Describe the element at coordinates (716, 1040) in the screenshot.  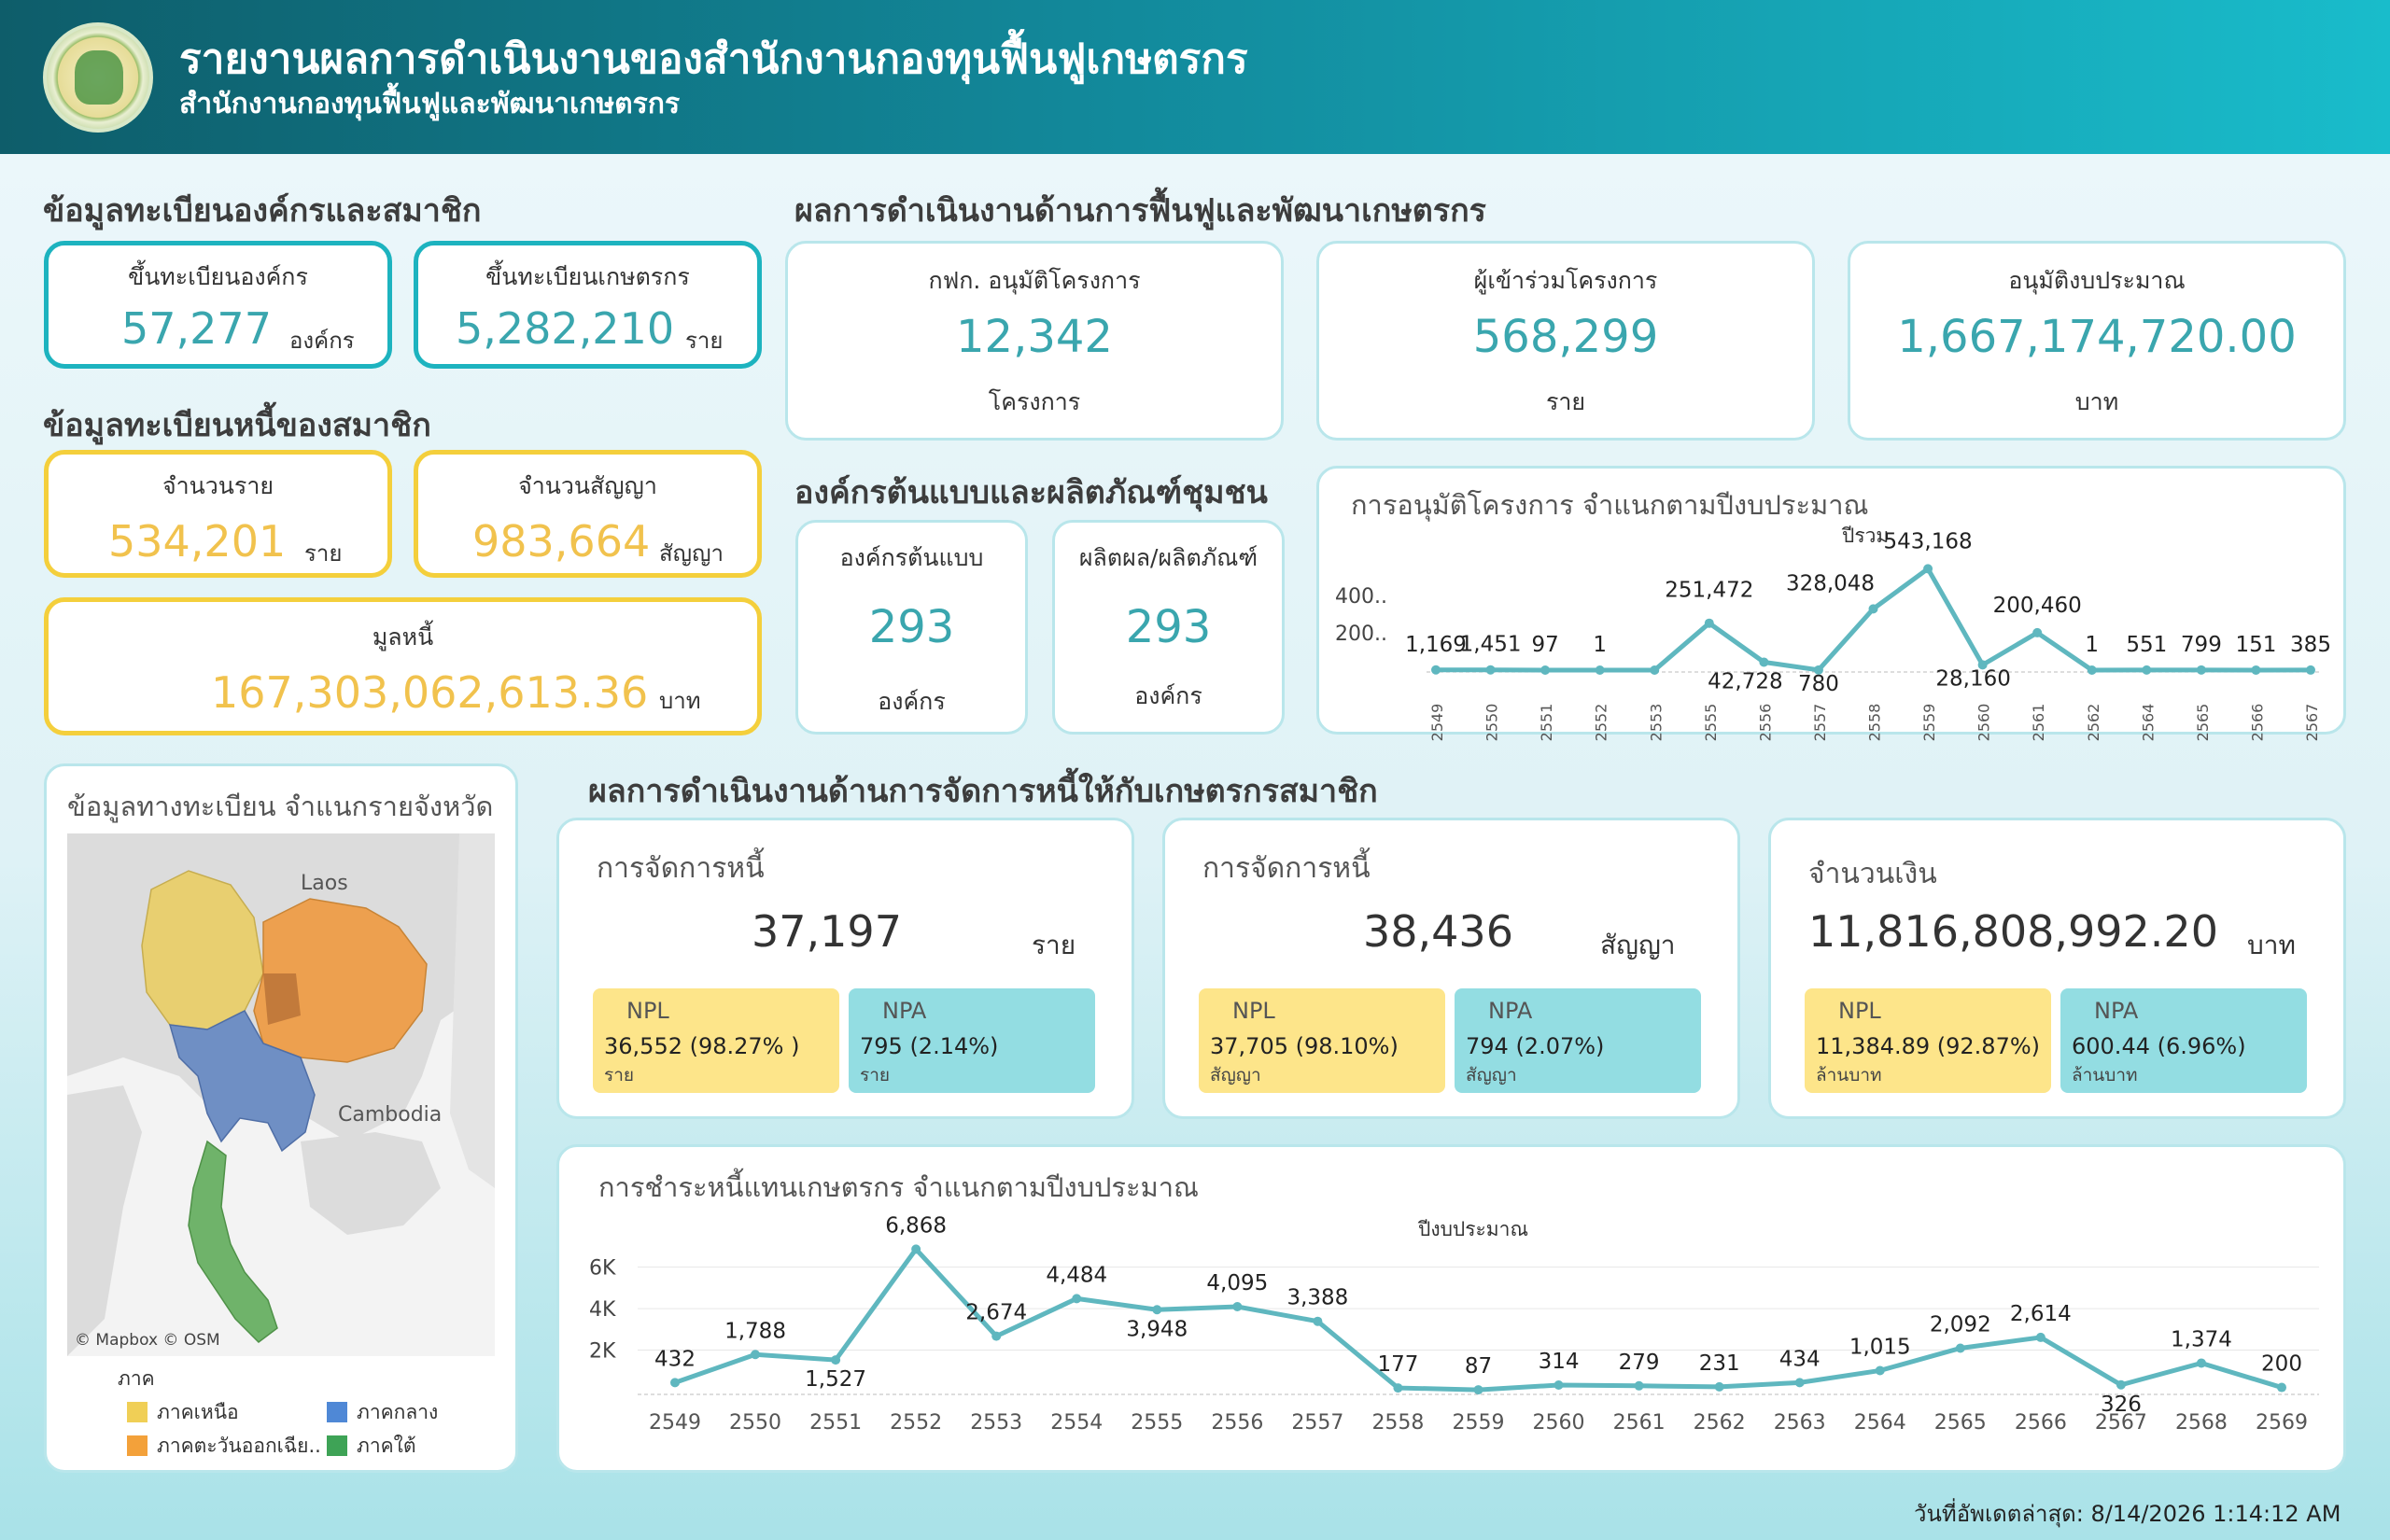
I see `npl-box: NPL 36,552 (98.27% ) ราย` at that location.